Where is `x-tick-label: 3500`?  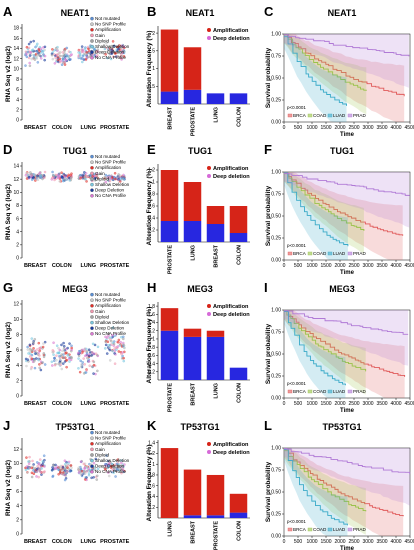 x-tick-label: 3500 is located at coordinates (381, 266).